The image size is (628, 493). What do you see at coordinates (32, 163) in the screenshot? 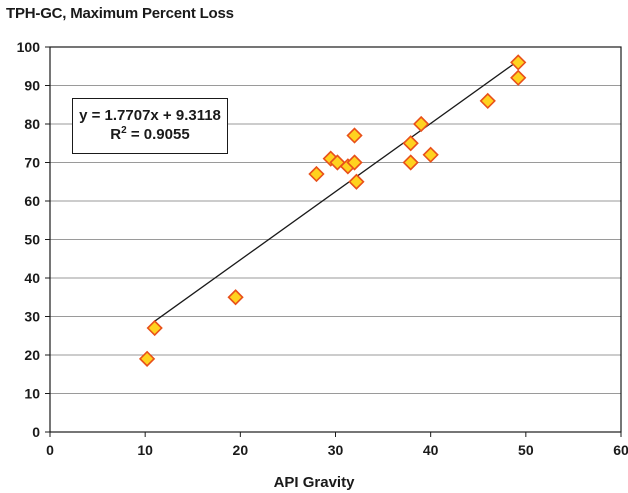
I see `y-tick-label: 70` at bounding box center [32, 163].